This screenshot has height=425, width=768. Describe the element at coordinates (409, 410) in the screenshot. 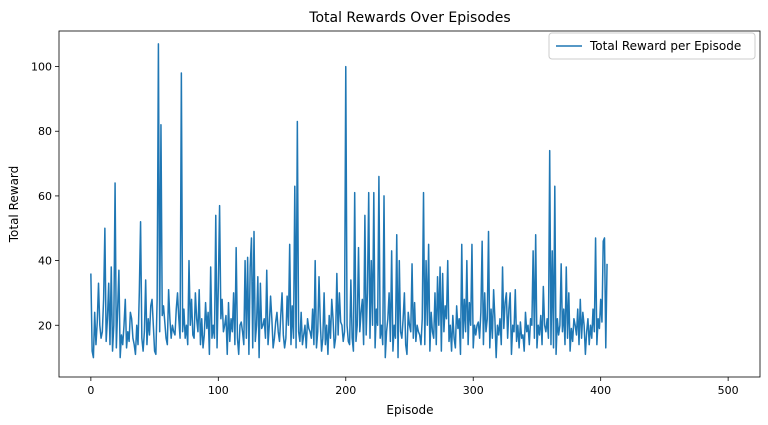

I see `x-axis-label: Episode` at that location.